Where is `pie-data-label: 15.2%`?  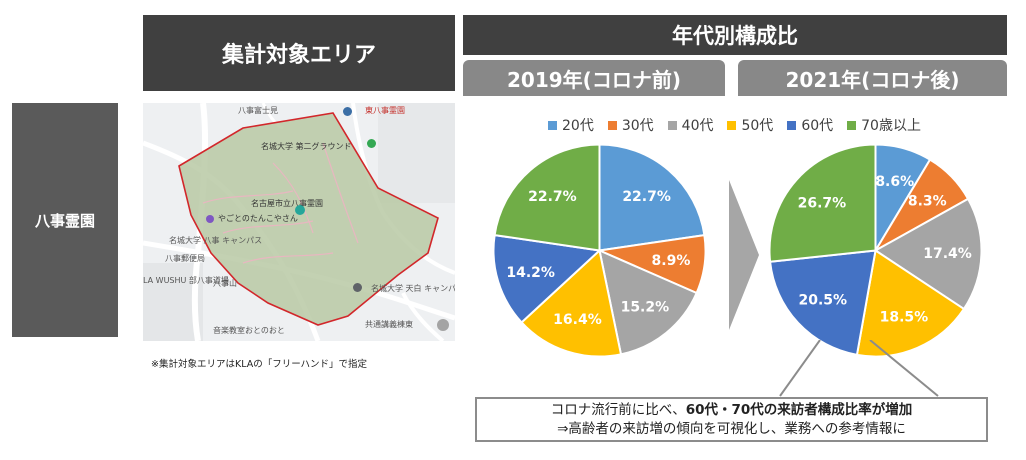 pie-data-label: 15.2% is located at coordinates (645, 308).